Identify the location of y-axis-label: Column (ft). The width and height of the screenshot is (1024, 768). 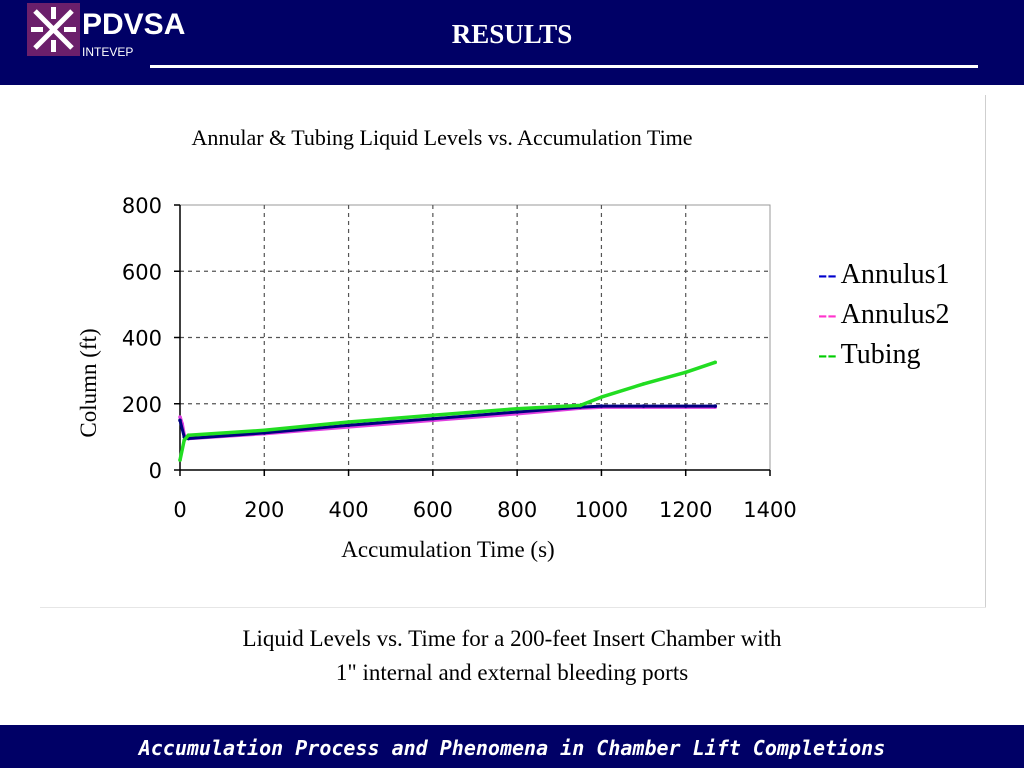
(88, 382).